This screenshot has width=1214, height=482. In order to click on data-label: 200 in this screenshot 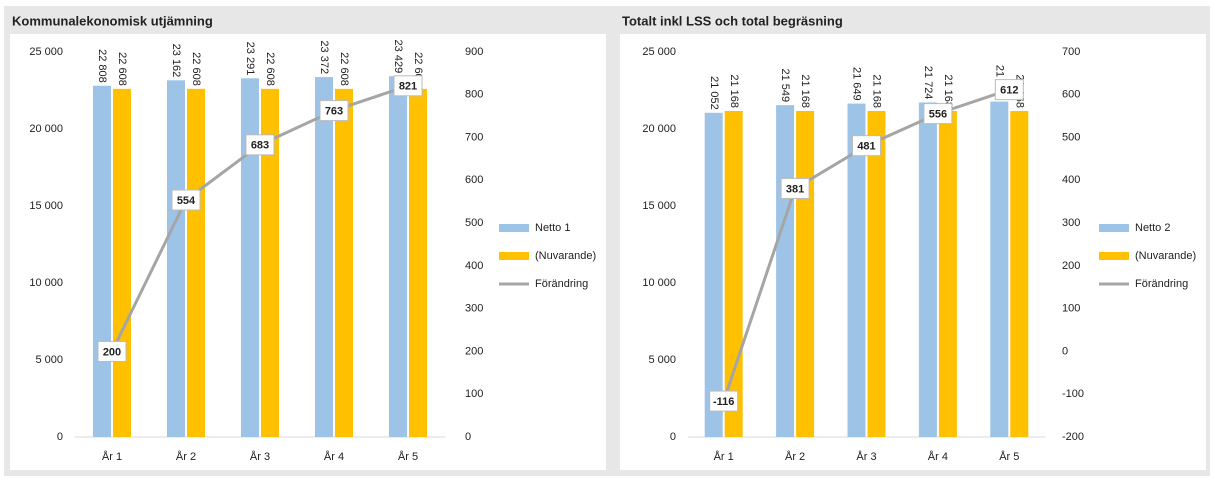, I will do `click(112, 352)`.